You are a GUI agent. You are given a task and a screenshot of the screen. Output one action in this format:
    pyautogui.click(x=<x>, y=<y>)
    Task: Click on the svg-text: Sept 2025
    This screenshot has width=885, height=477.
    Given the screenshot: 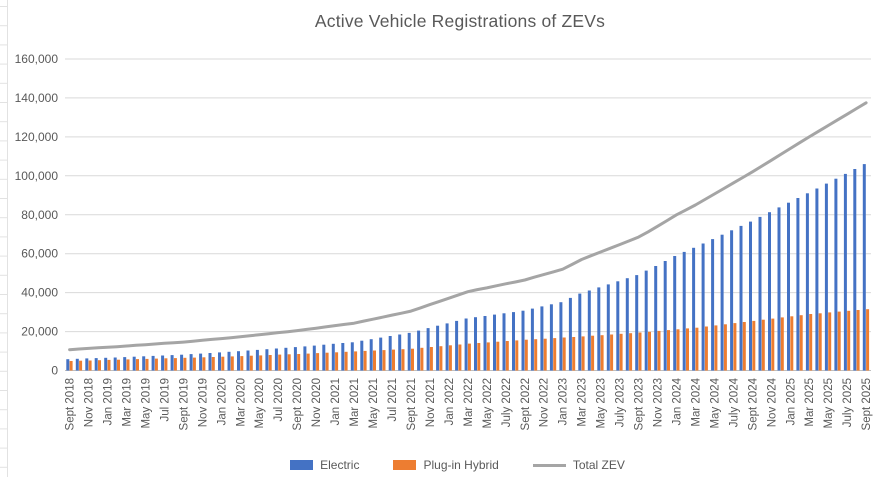 What is the action you would take?
    pyautogui.click(x=867, y=404)
    